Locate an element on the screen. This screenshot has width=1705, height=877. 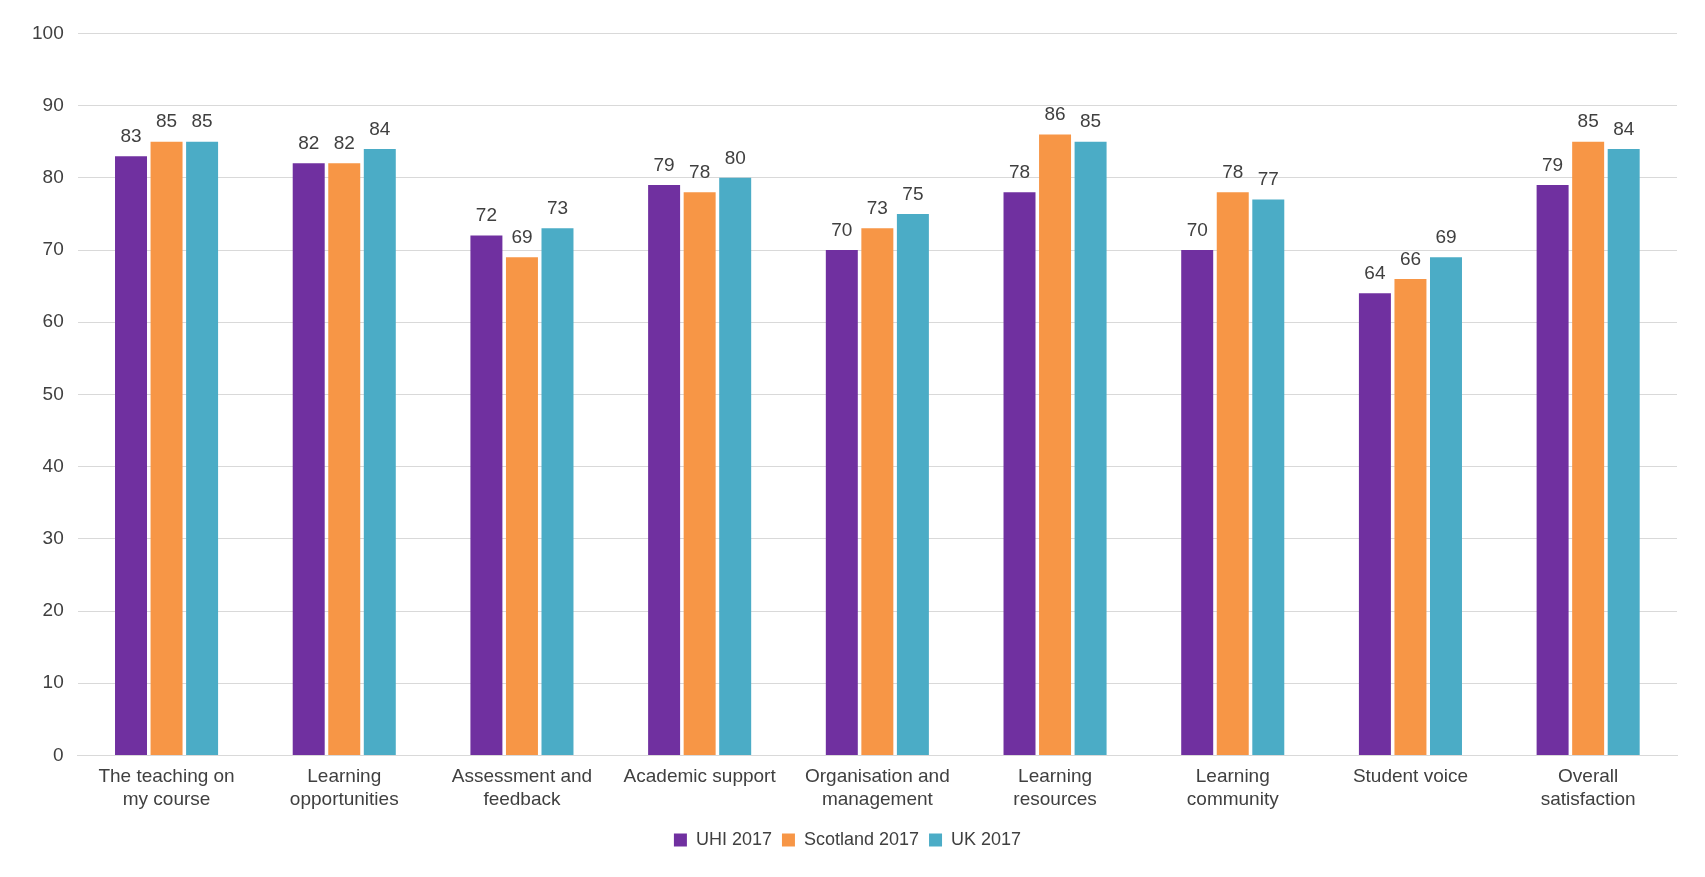
data-label: 66 is located at coordinates (1410, 258).